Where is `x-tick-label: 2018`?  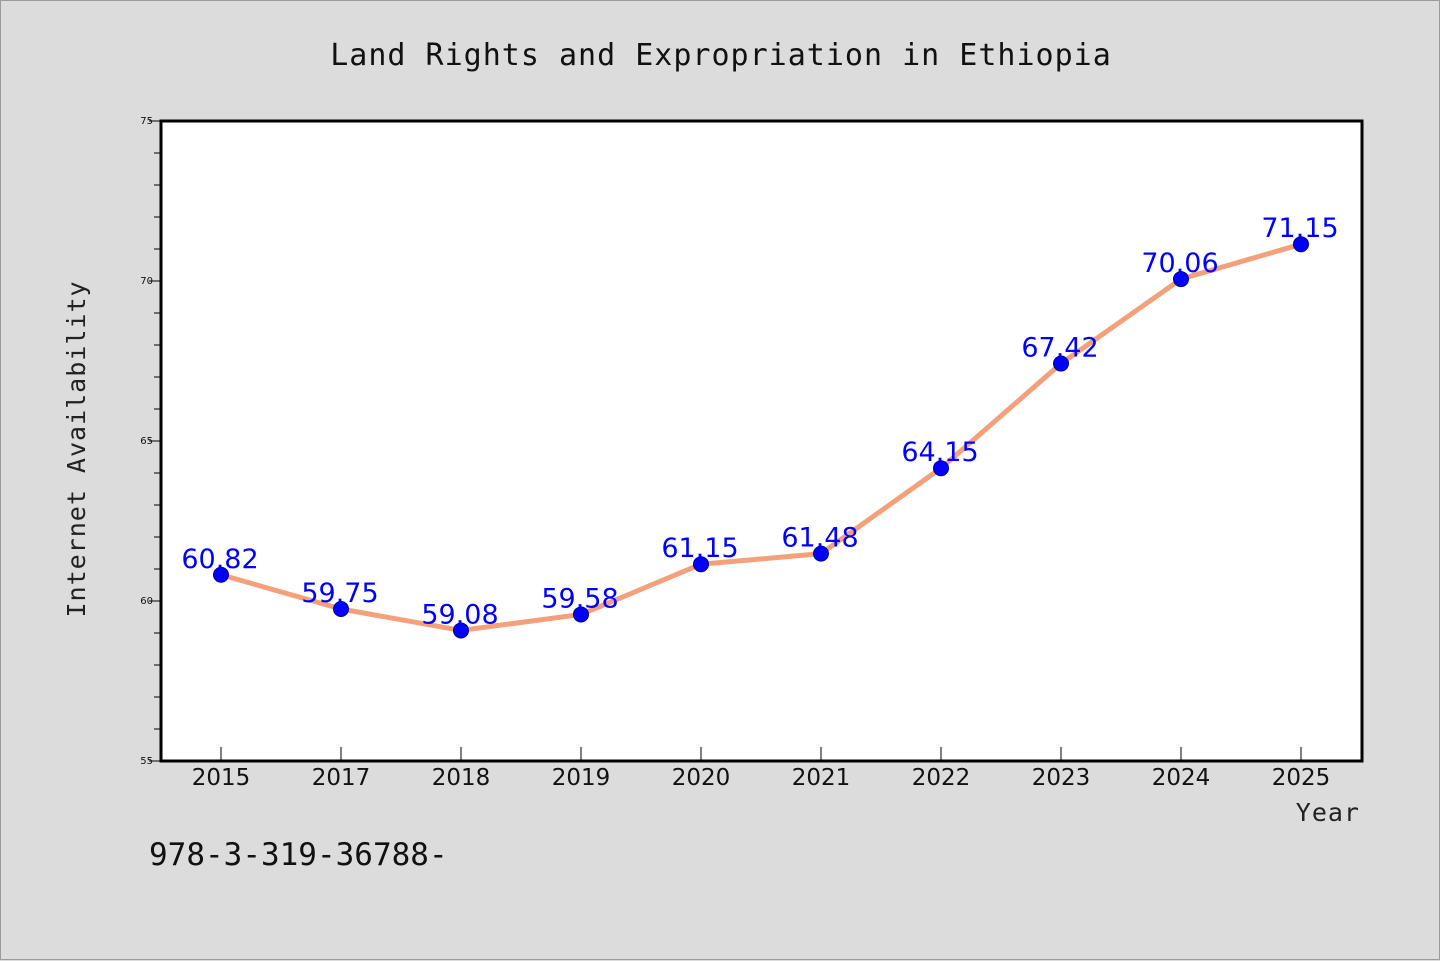 x-tick-label: 2018 is located at coordinates (461, 778).